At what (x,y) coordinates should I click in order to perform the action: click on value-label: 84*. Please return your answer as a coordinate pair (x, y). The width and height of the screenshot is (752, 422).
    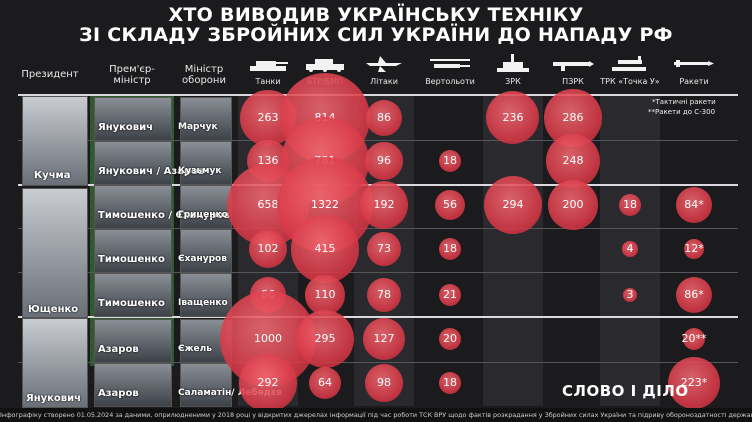
    Looking at the image, I should click on (694, 204).